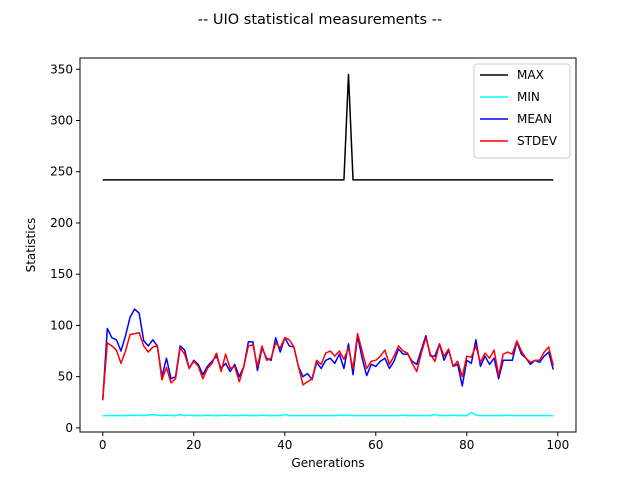  I want to click on legend: MAX MIN MEAN STDEV, so click(522, 111).